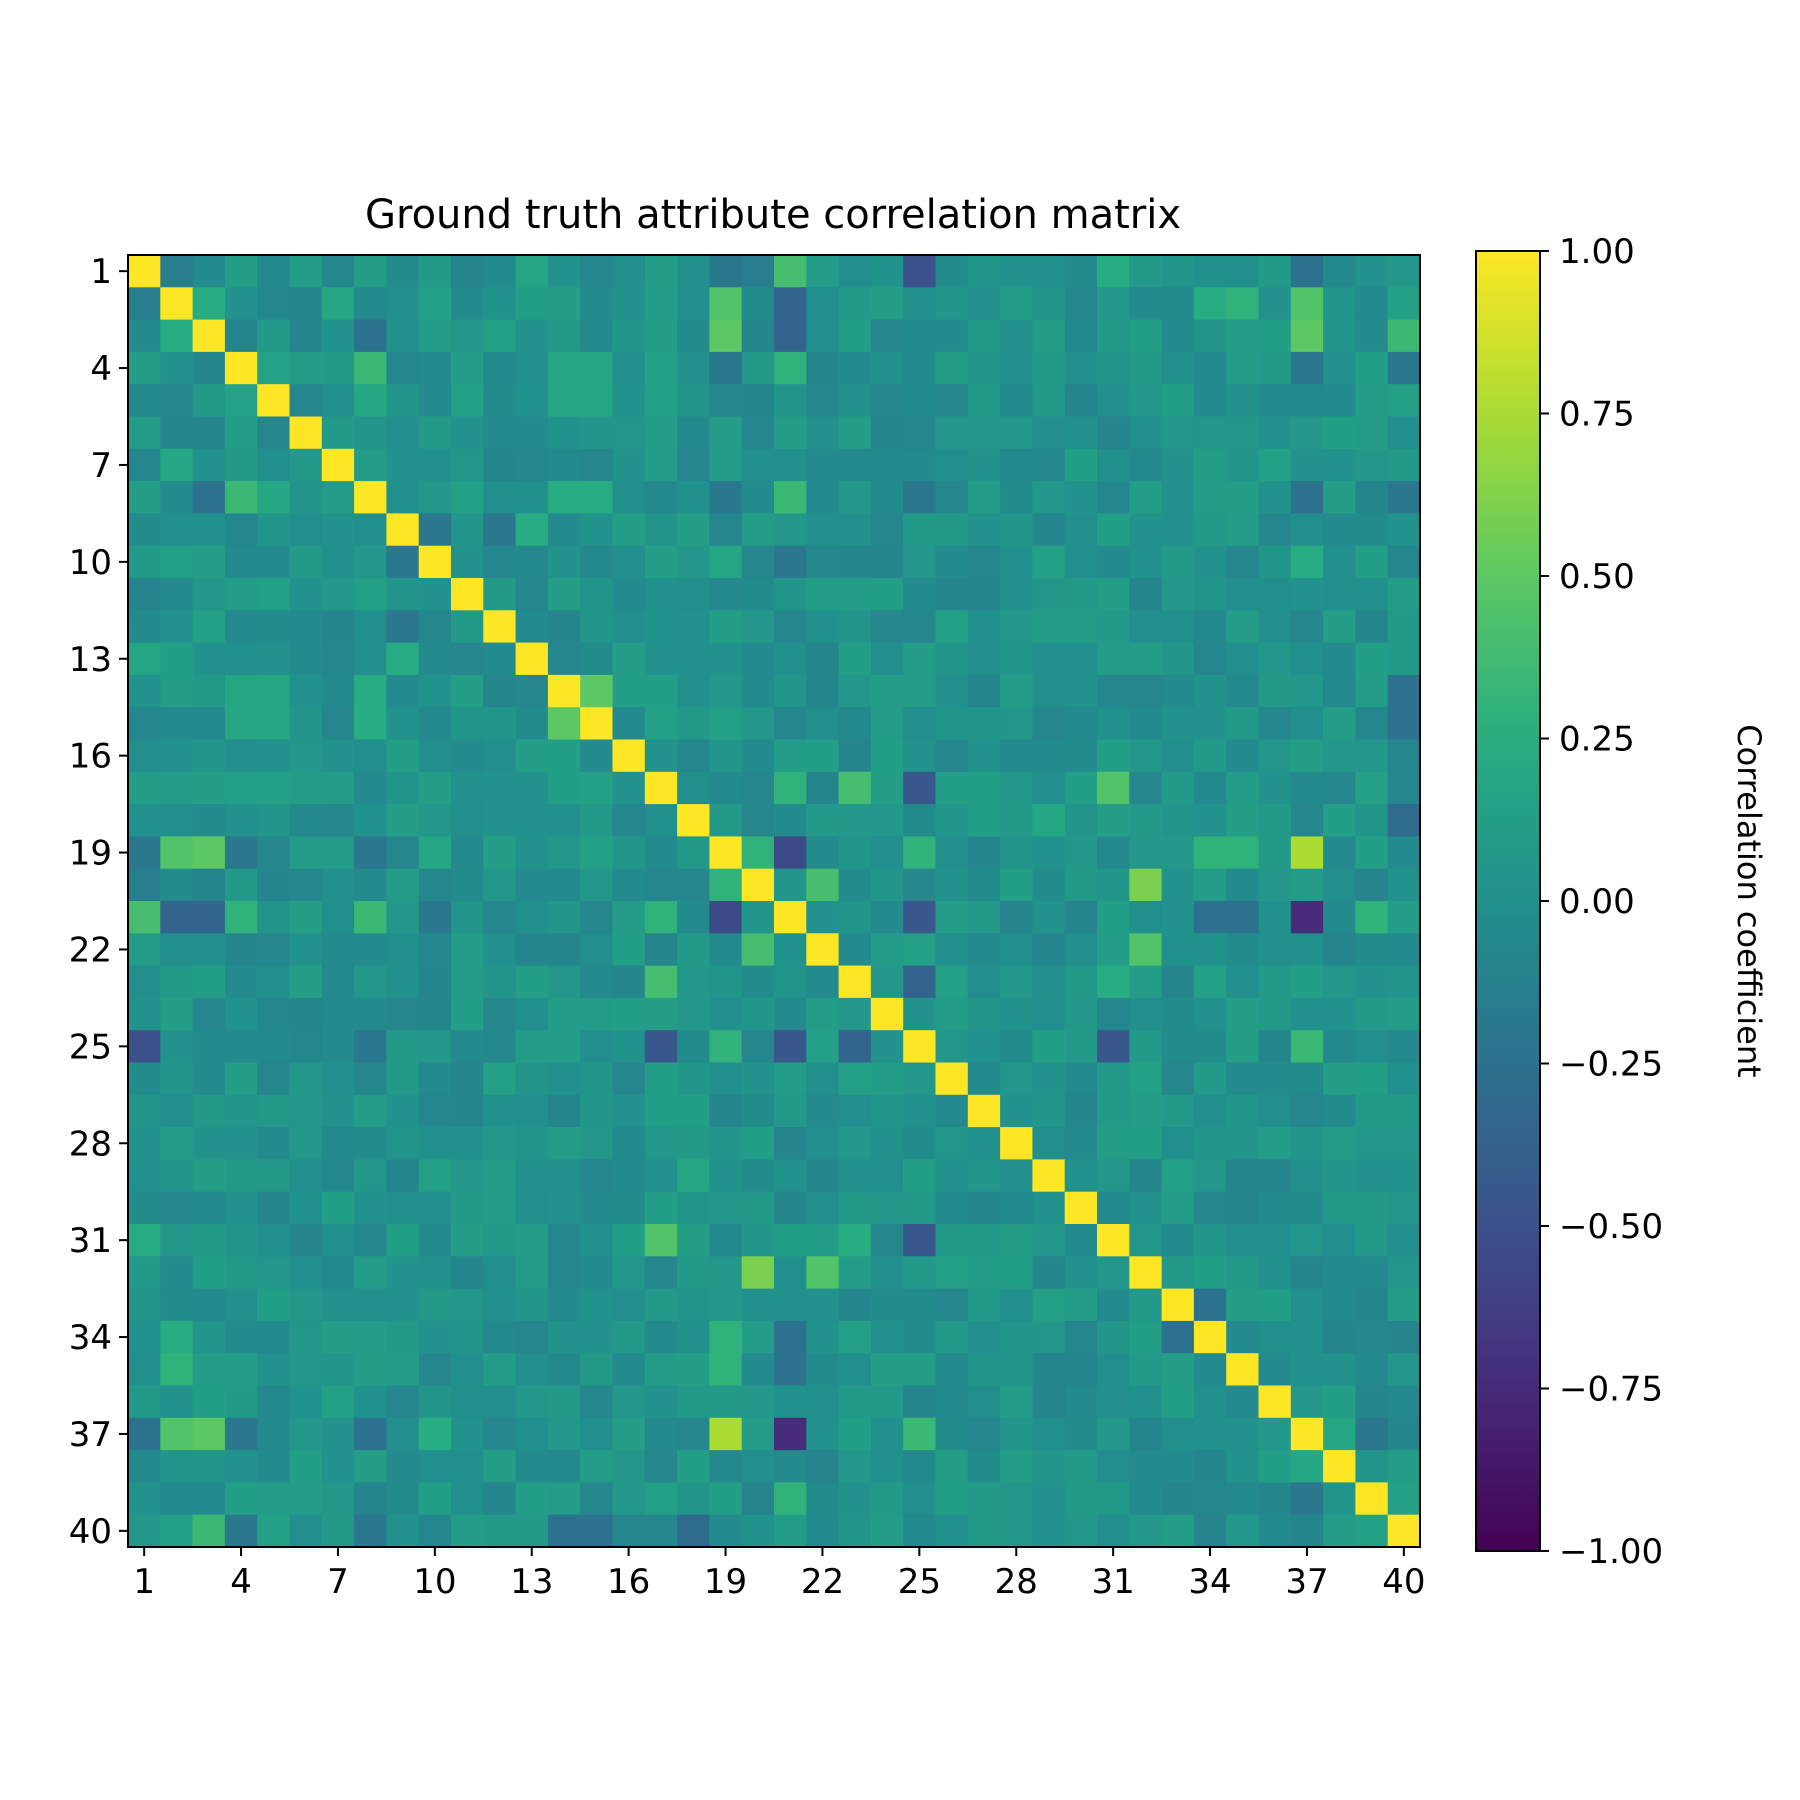 The width and height of the screenshot is (1800, 1800). Describe the element at coordinates (101, 272) in the screenshot. I see `y-tick-label: 1` at that location.